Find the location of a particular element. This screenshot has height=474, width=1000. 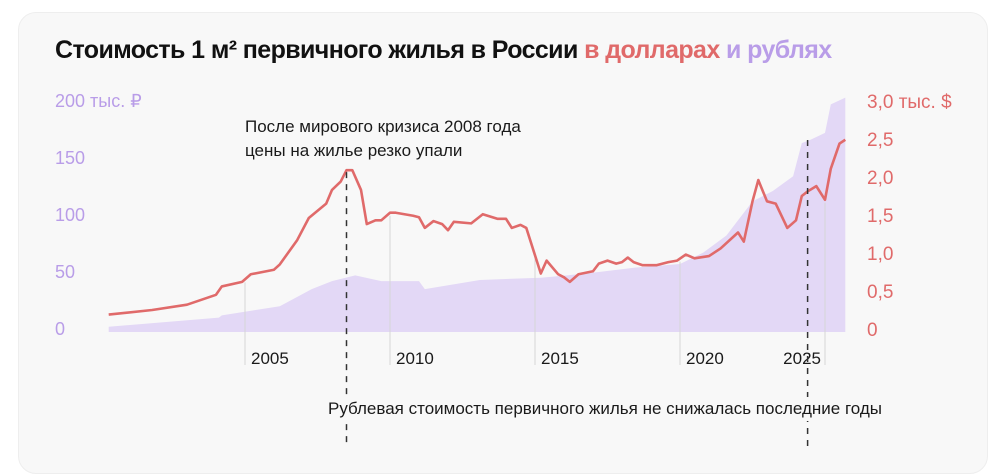

annotation-2008-line-2: цены на жилье резко упали is located at coordinates (383, 151).